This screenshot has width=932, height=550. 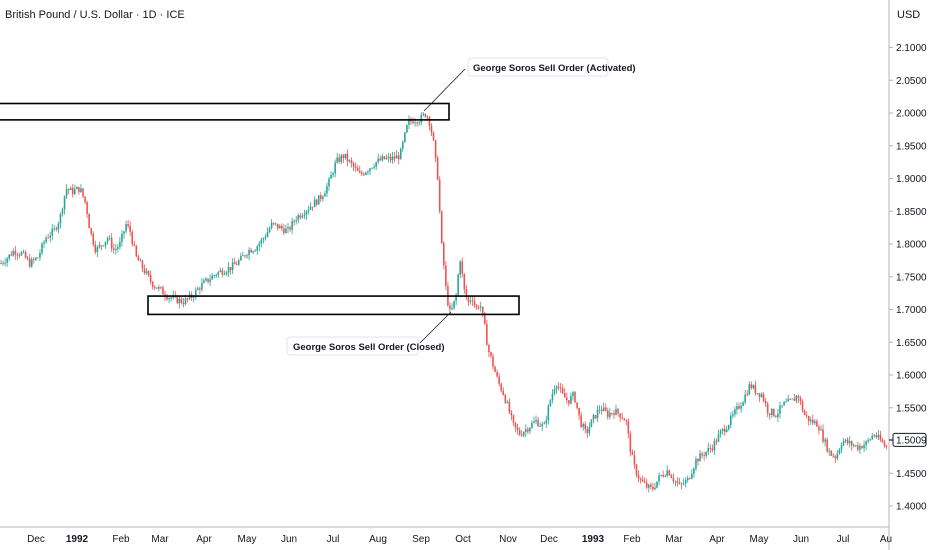 What do you see at coordinates (909, 439) in the screenshot?
I see `last-price-tag` at bounding box center [909, 439].